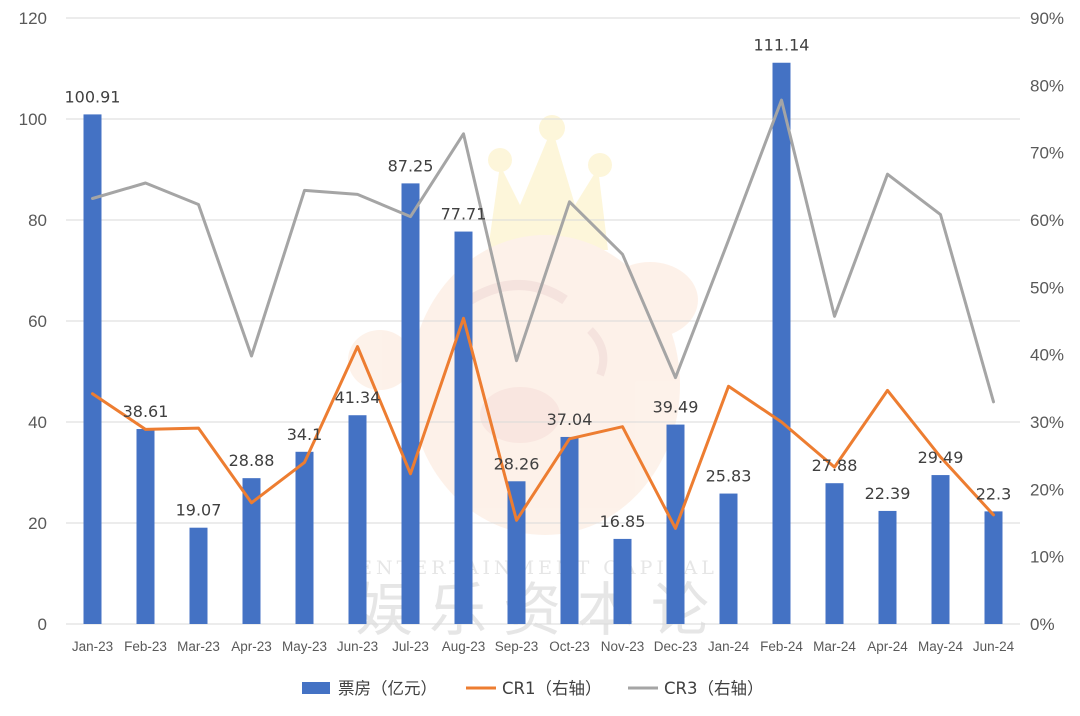  Describe the element at coordinates (1047, 422) in the screenshot. I see `y-right-tick-label: 30%` at that location.